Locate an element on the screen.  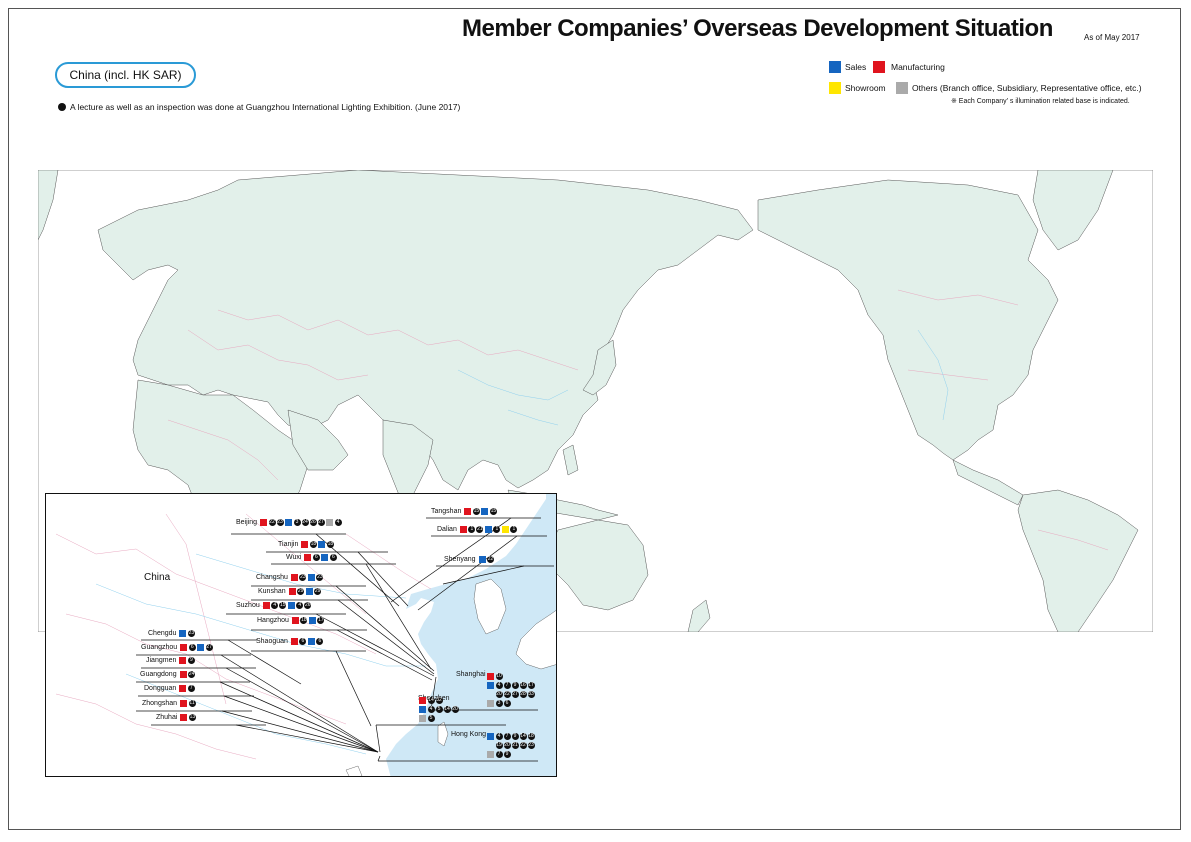
leader-jiangmen is located at coordinates (302, 710).